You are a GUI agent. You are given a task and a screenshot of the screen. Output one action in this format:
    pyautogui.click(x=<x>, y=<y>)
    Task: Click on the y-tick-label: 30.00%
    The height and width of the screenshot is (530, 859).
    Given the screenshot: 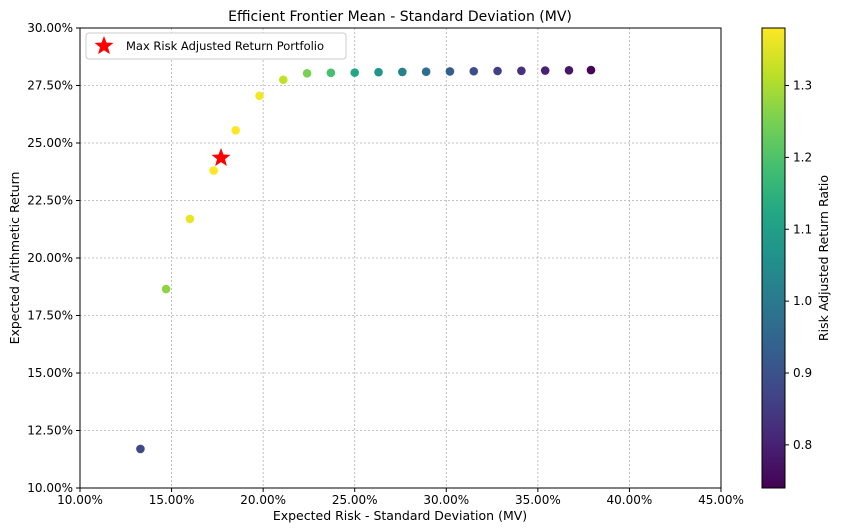 What is the action you would take?
    pyautogui.click(x=50, y=28)
    